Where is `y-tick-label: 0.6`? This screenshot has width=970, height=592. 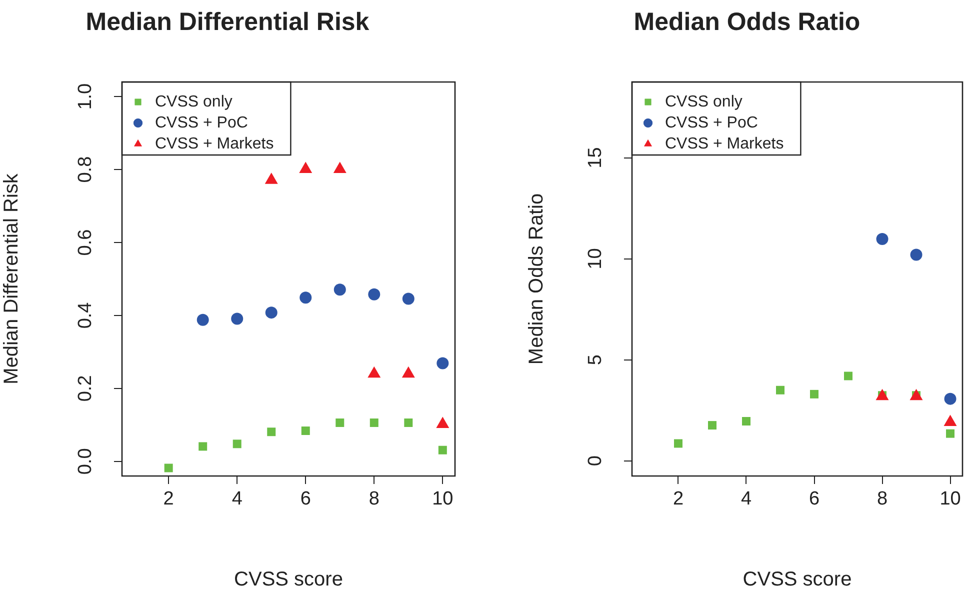
y-tick-label: 0.6 is located at coordinates (85, 242).